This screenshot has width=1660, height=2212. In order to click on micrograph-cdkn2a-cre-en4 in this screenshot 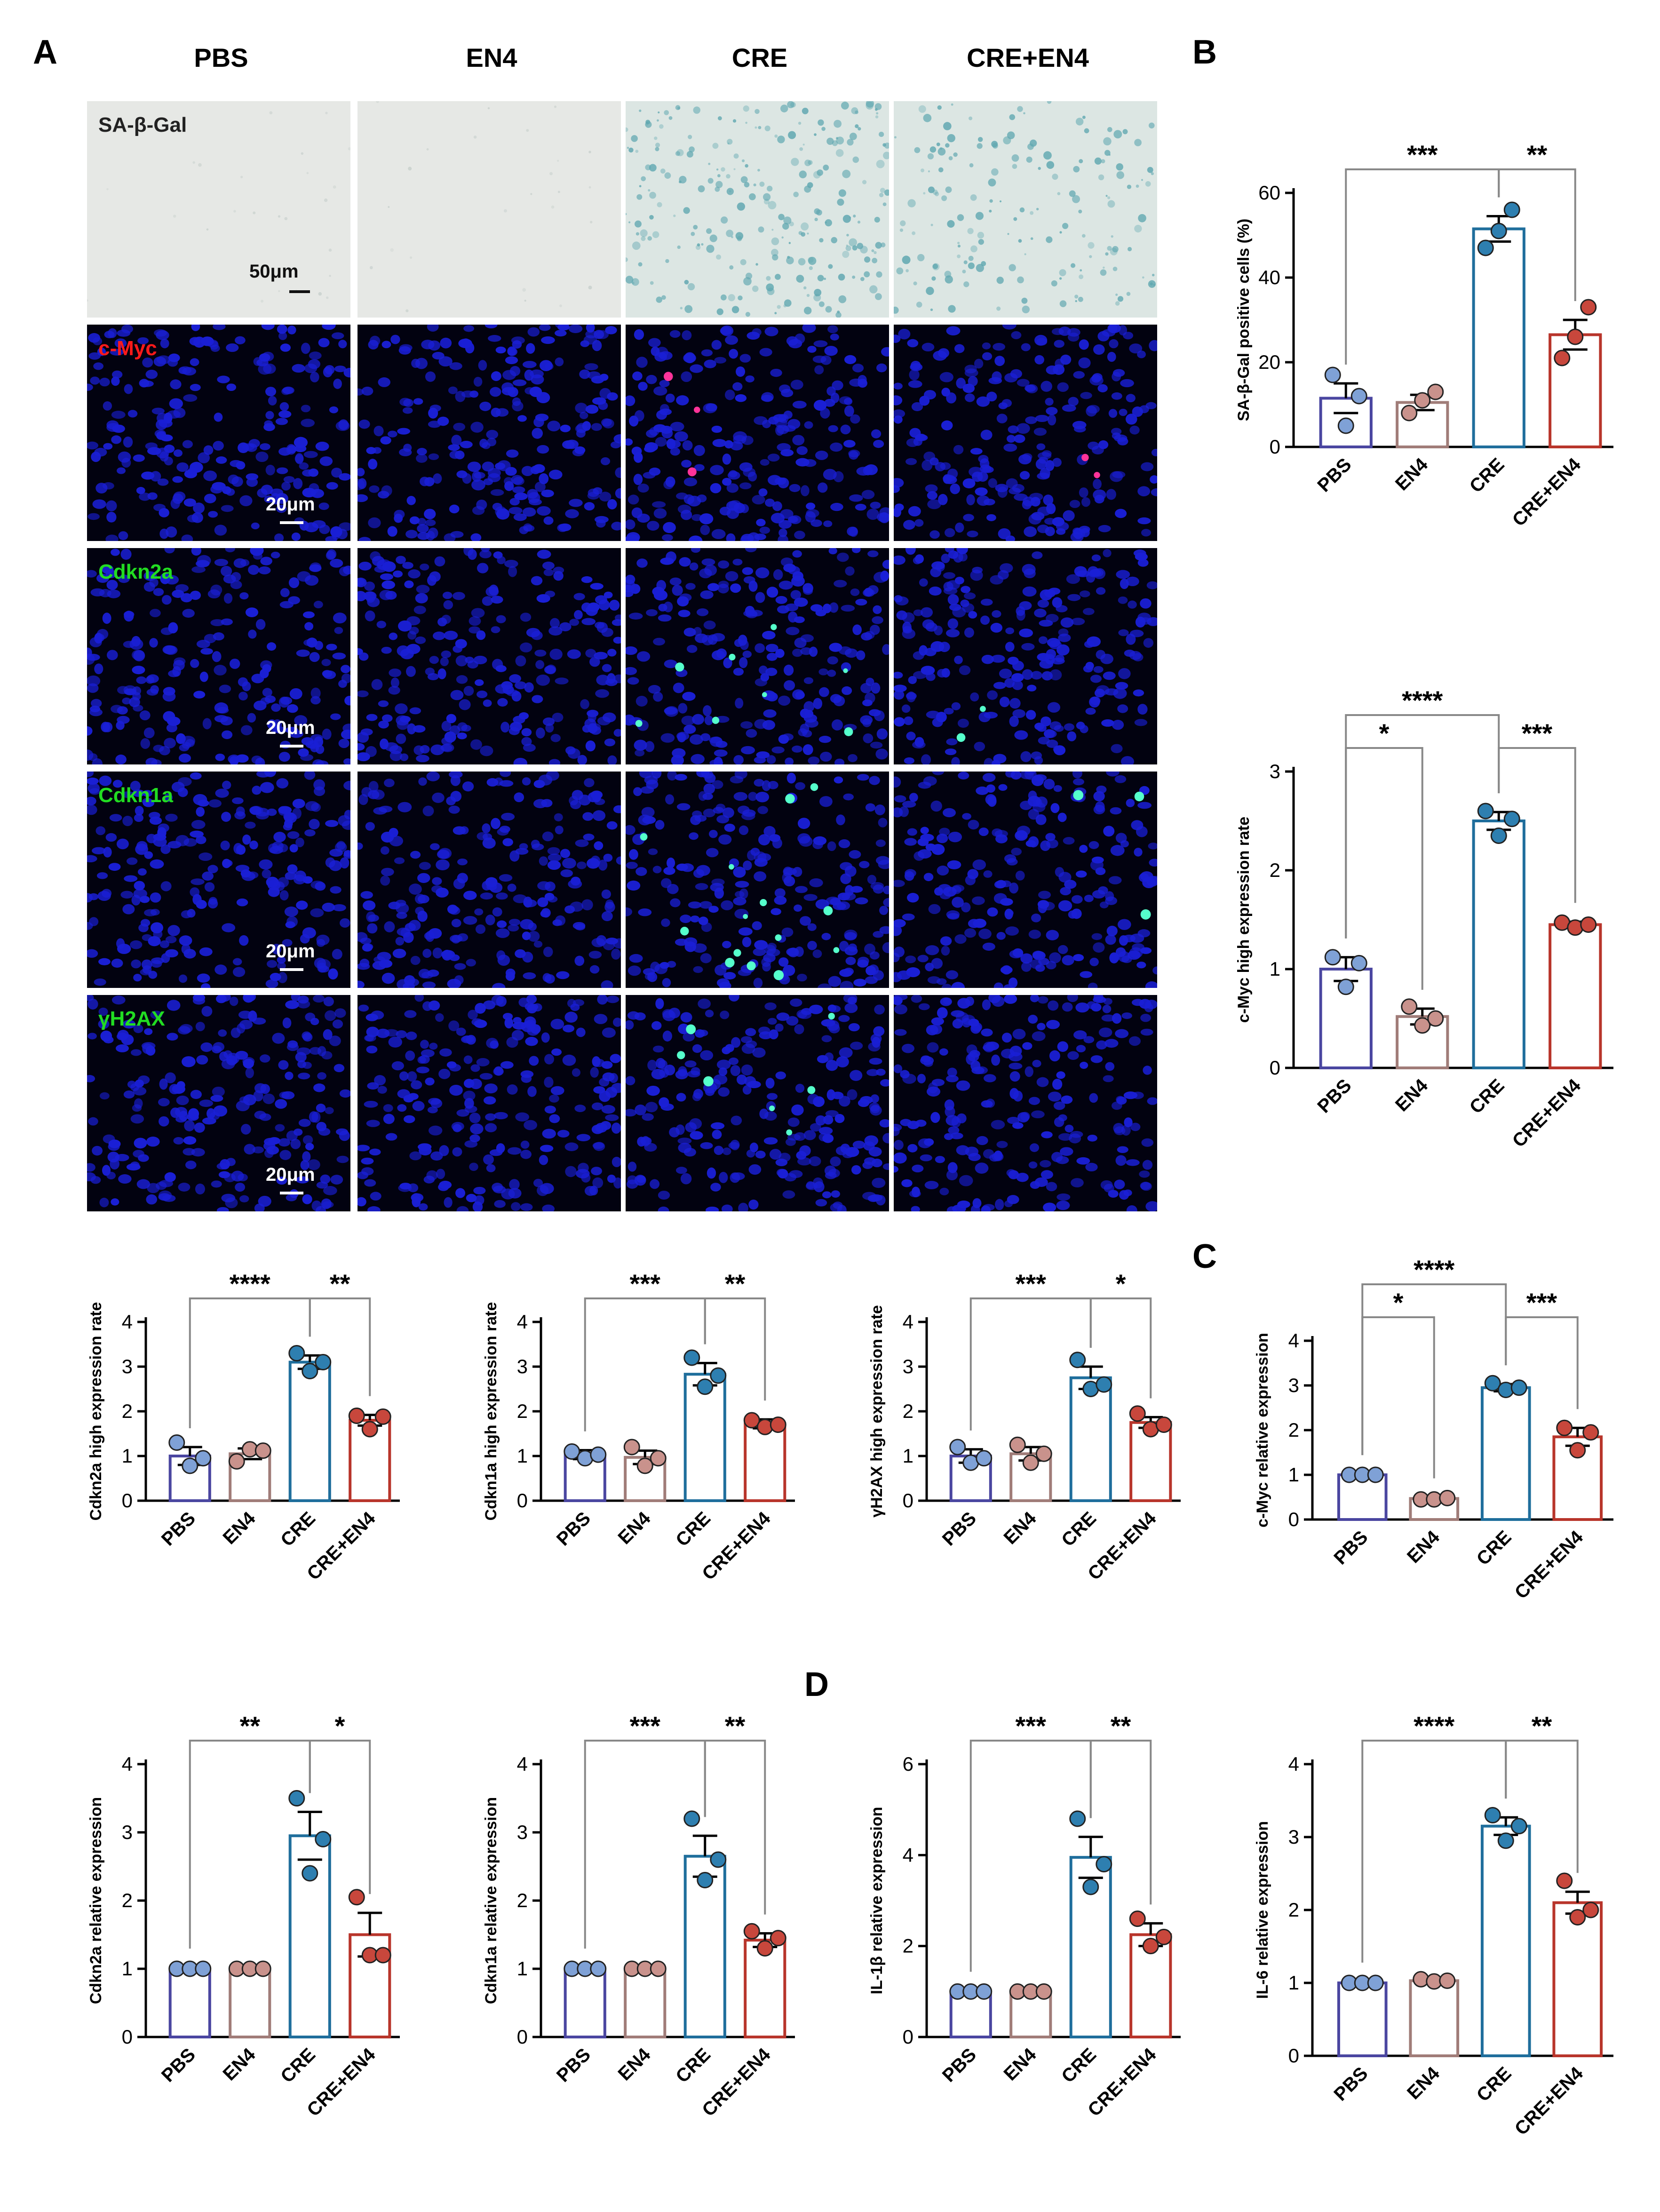, I will do `click(1025, 656)`.